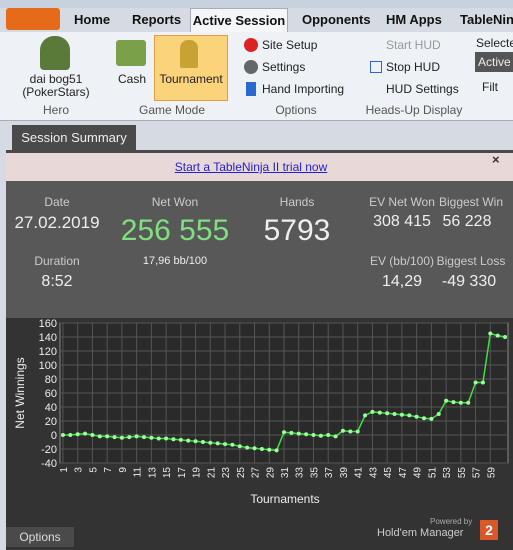  What do you see at coordinates (477, 473) in the screenshot?
I see `x-tick-label: 57` at bounding box center [477, 473].